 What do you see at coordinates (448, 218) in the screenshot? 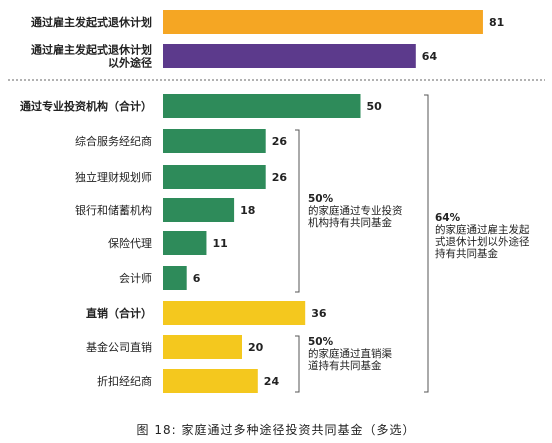
I see `annotation-text: 64%` at bounding box center [448, 218].